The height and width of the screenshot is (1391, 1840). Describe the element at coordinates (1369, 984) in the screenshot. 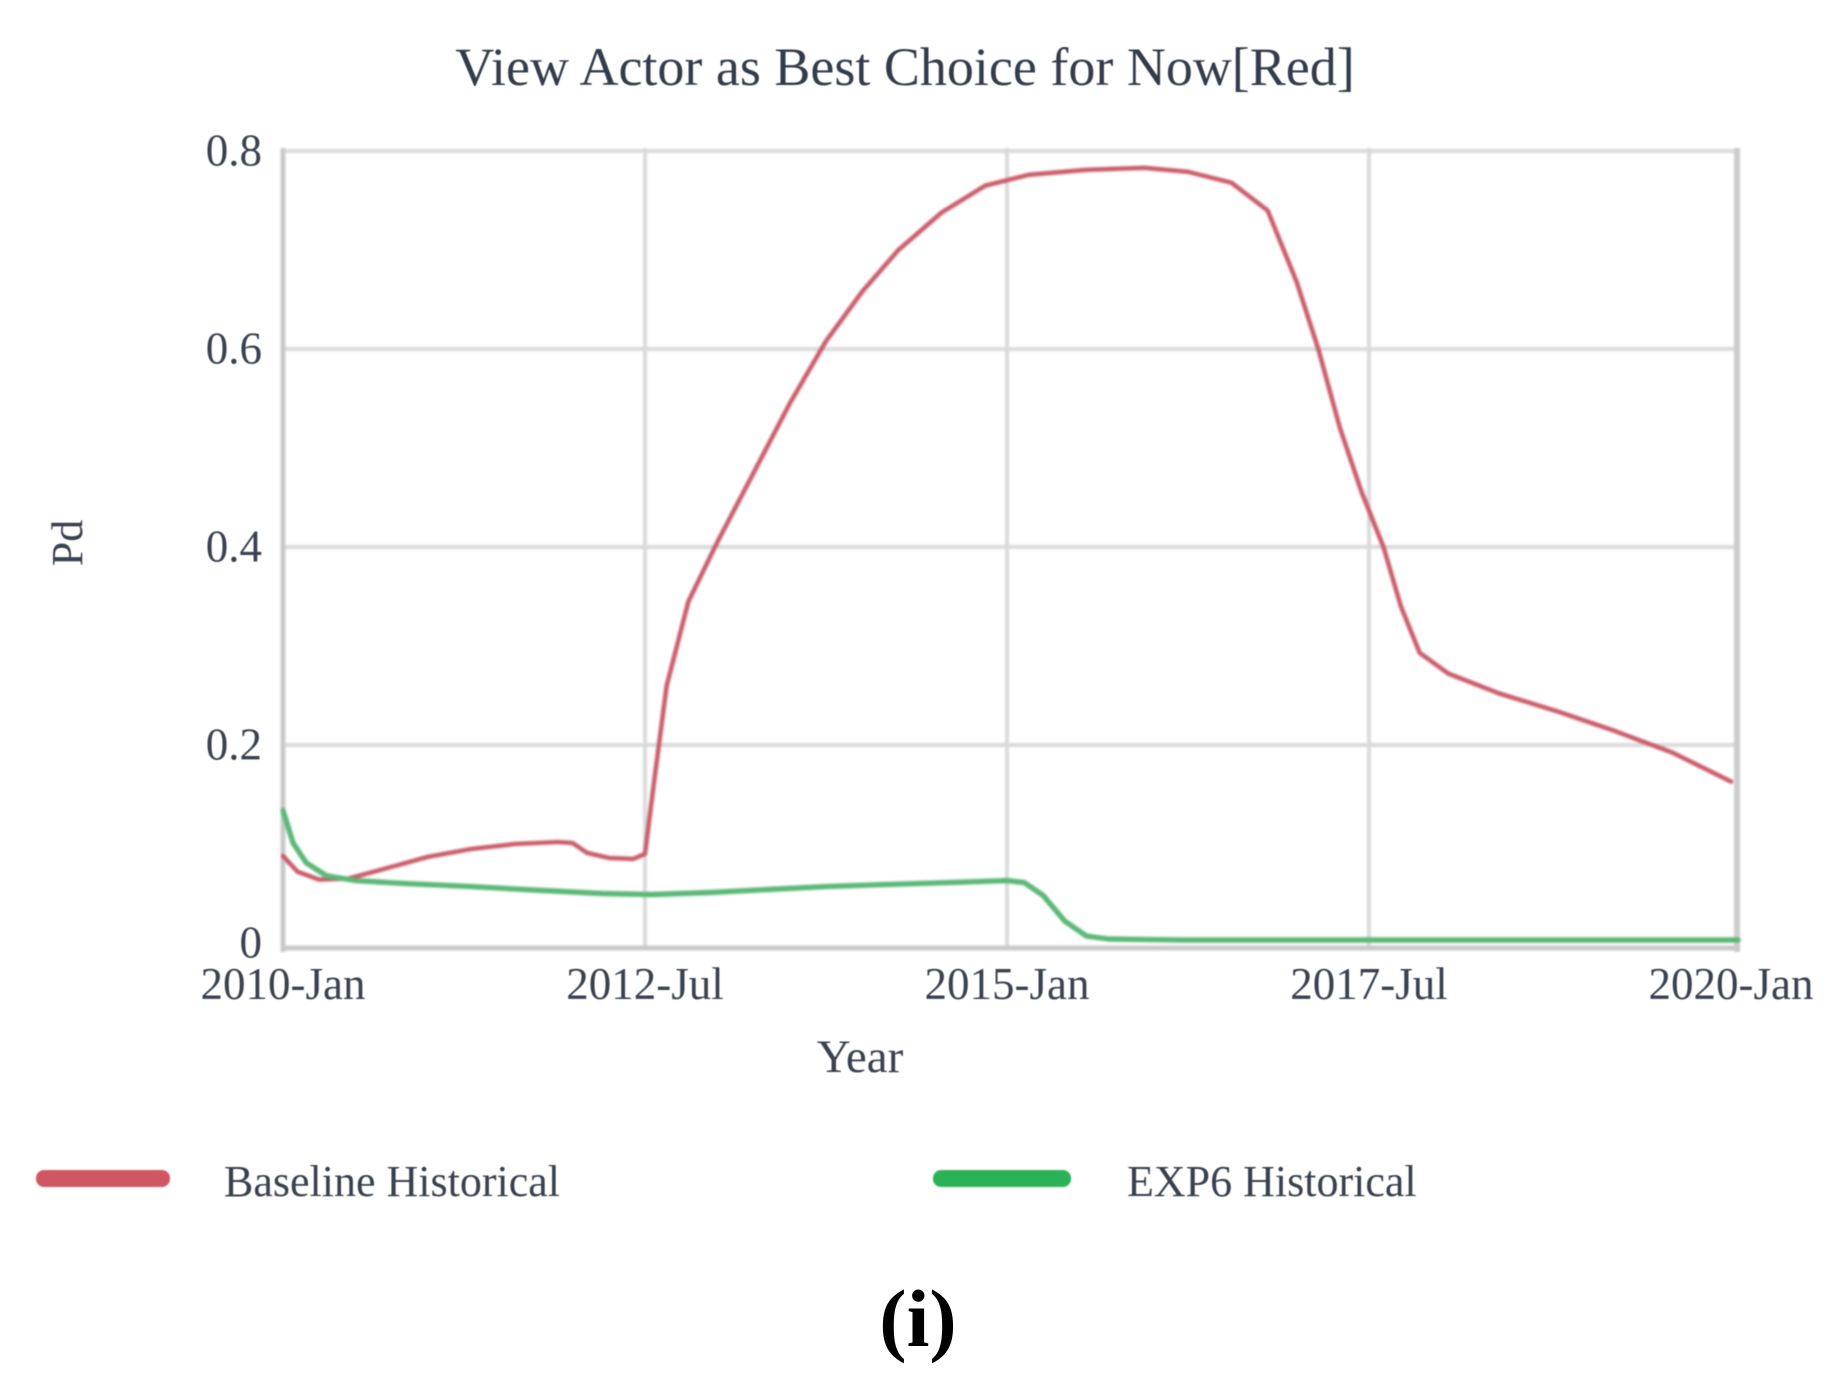

I see `x-tick-label-2017-Jul: 2017-Jul` at that location.